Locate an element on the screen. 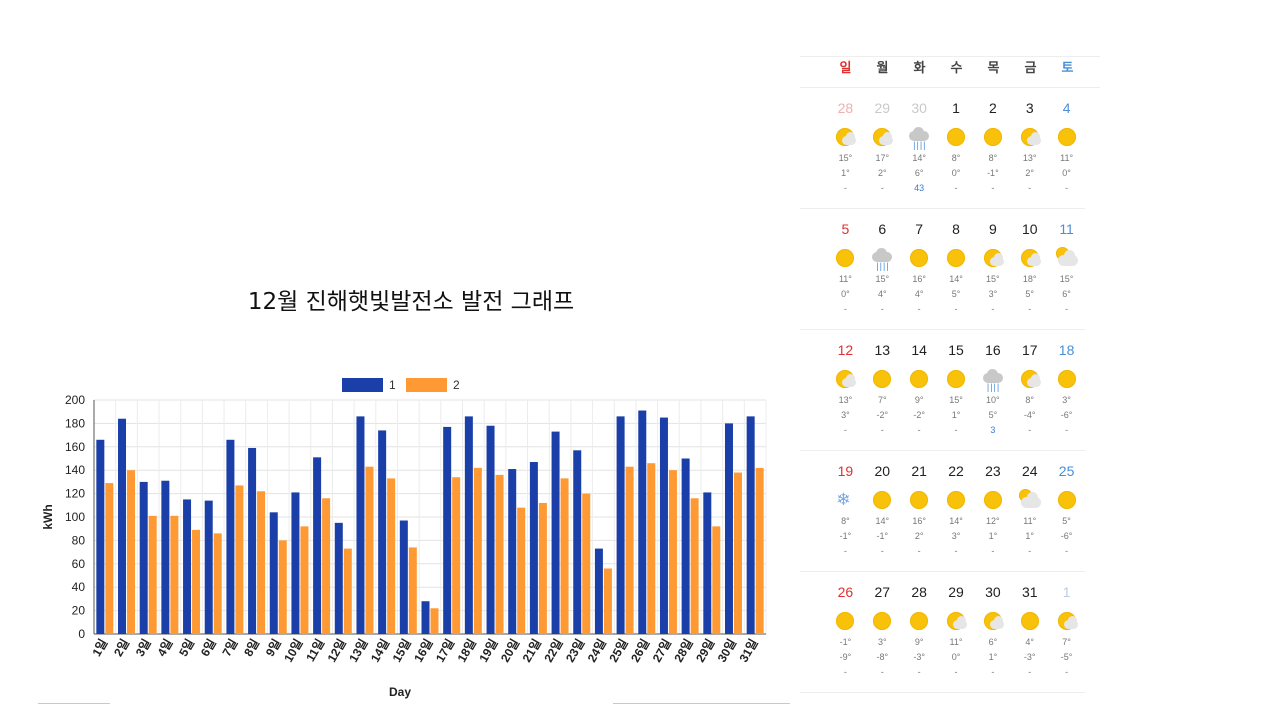 The height and width of the screenshot is (720, 1280). calendar-day-cell: 11 15° 6° - is located at coordinates (1066, 269).